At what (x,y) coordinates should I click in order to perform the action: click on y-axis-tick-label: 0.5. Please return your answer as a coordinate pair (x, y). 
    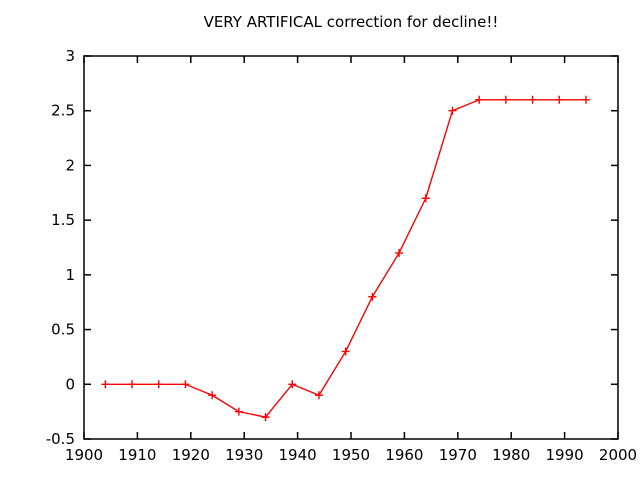
    Looking at the image, I should click on (63, 330).